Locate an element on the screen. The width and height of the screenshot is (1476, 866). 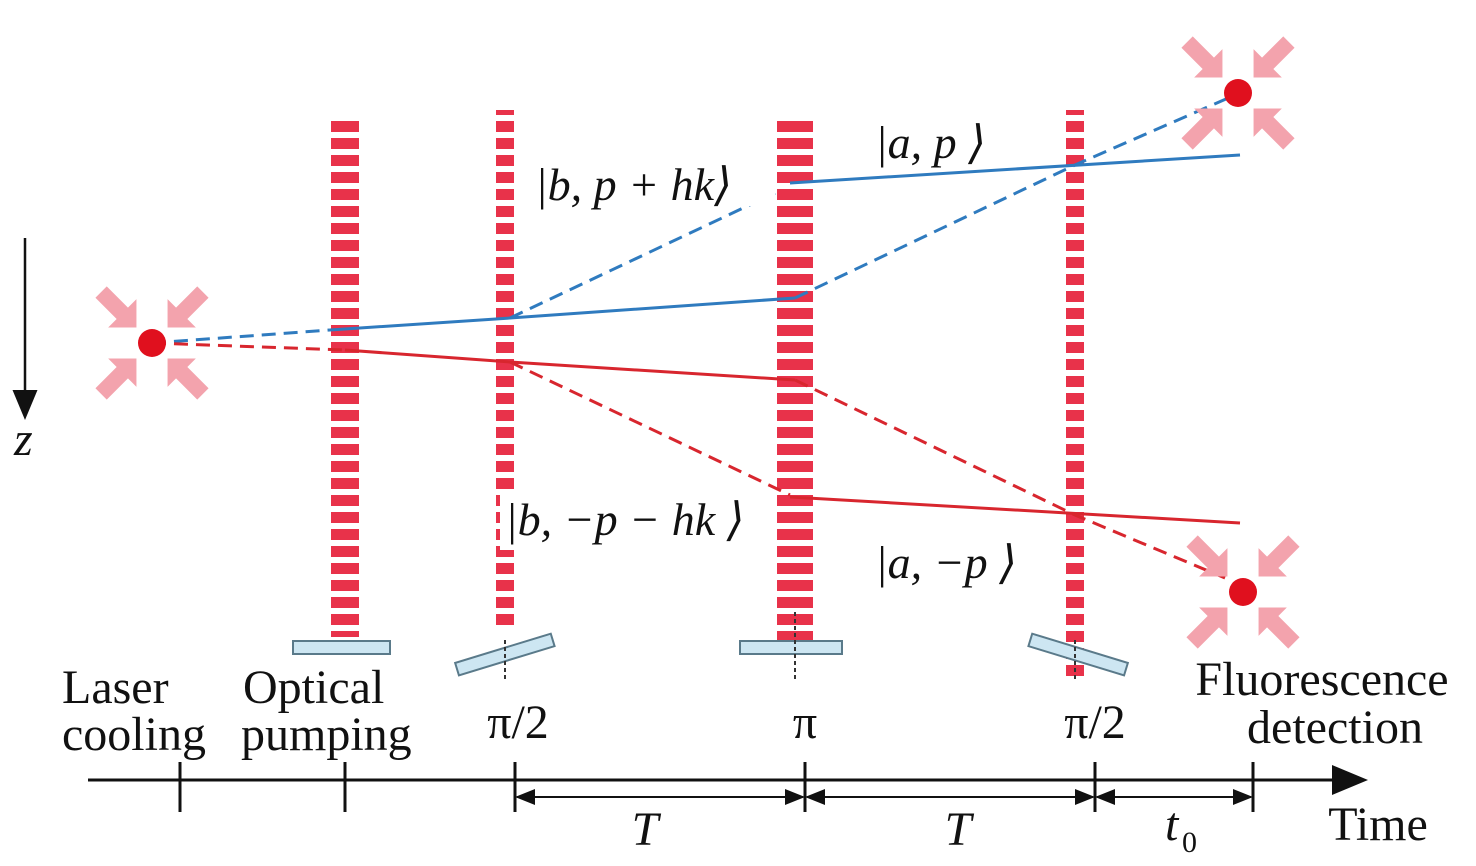
state-label: |b, −p − hk ⟩ is located at coordinates (625, 519).